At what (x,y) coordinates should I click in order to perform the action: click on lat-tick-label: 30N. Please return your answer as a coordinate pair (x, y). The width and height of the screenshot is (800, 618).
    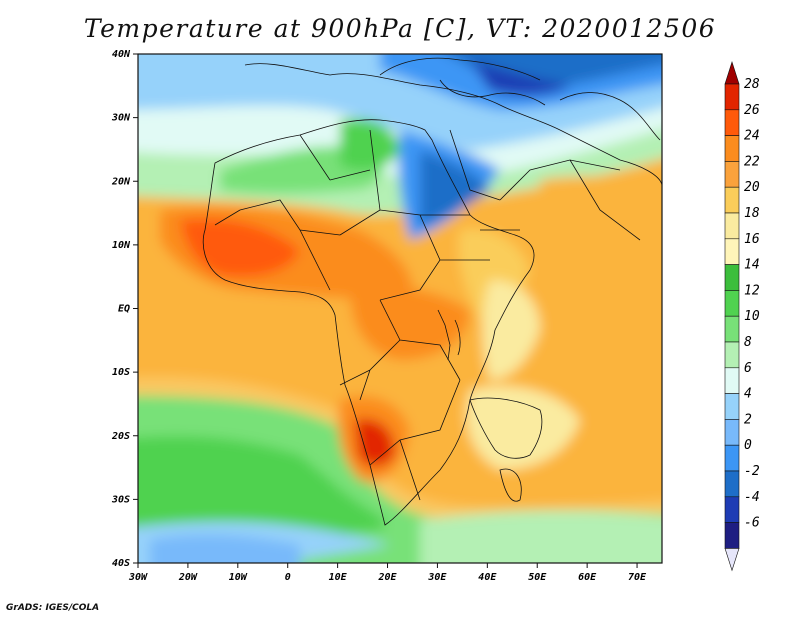
    Looking at the image, I should click on (121, 118).